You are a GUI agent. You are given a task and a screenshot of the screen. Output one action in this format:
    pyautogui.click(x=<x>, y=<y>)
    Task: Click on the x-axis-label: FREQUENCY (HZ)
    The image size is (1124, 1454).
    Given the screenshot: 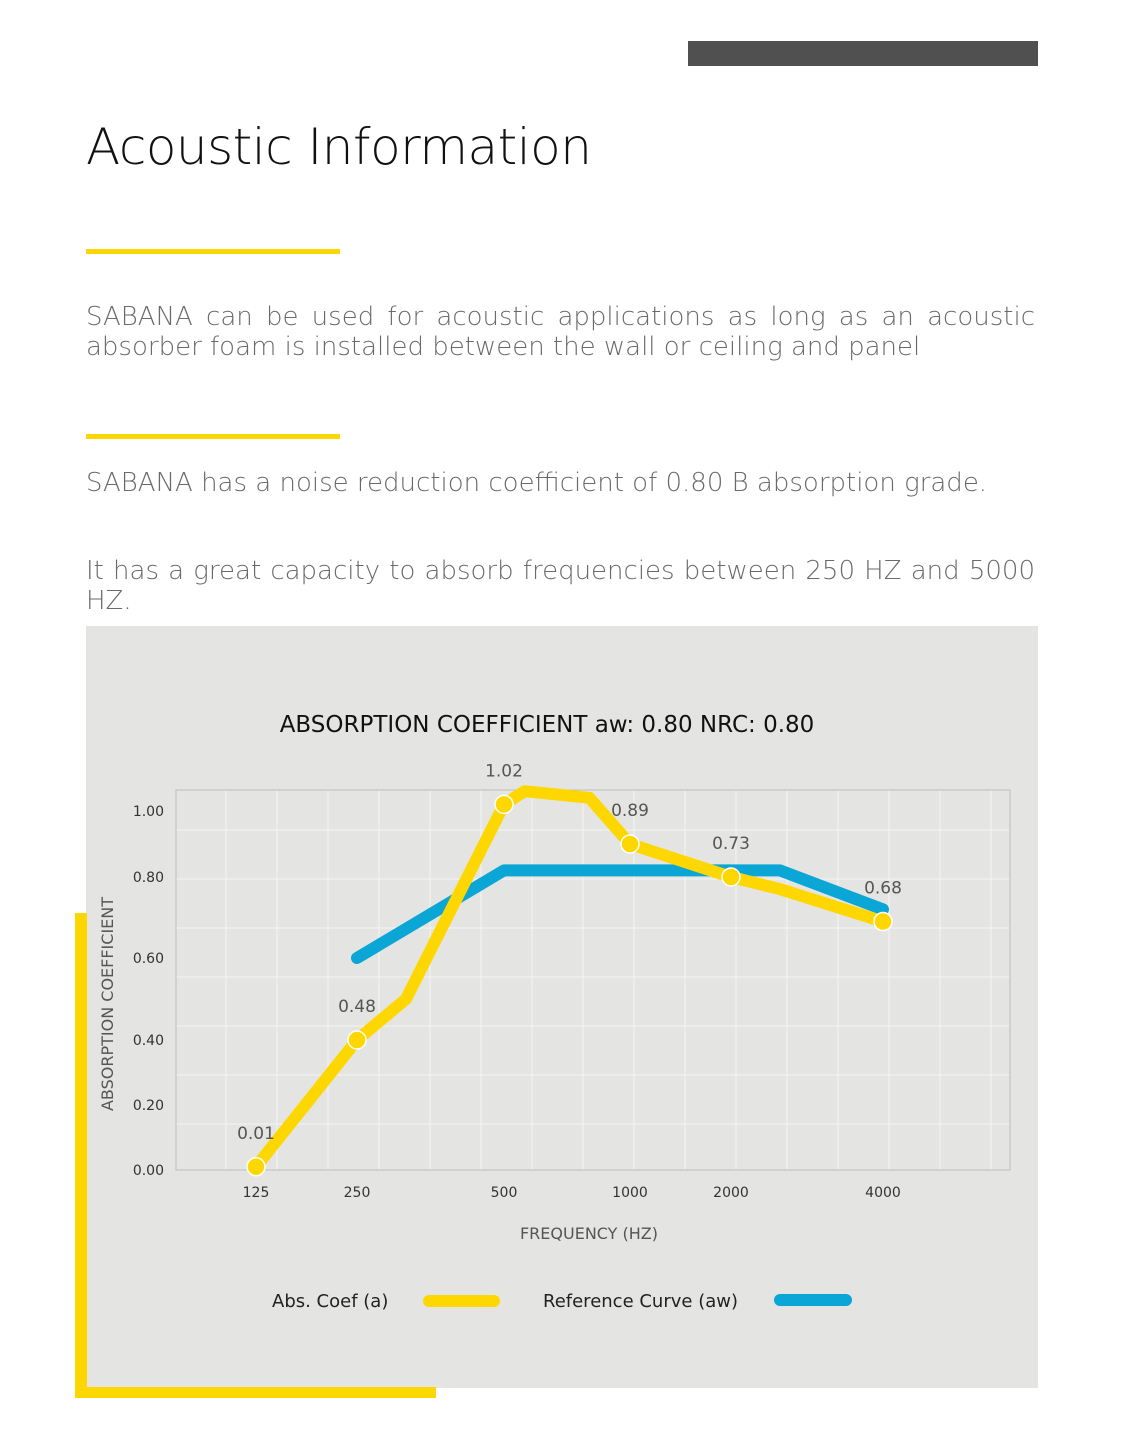 What is the action you would take?
    pyautogui.click(x=589, y=1233)
    